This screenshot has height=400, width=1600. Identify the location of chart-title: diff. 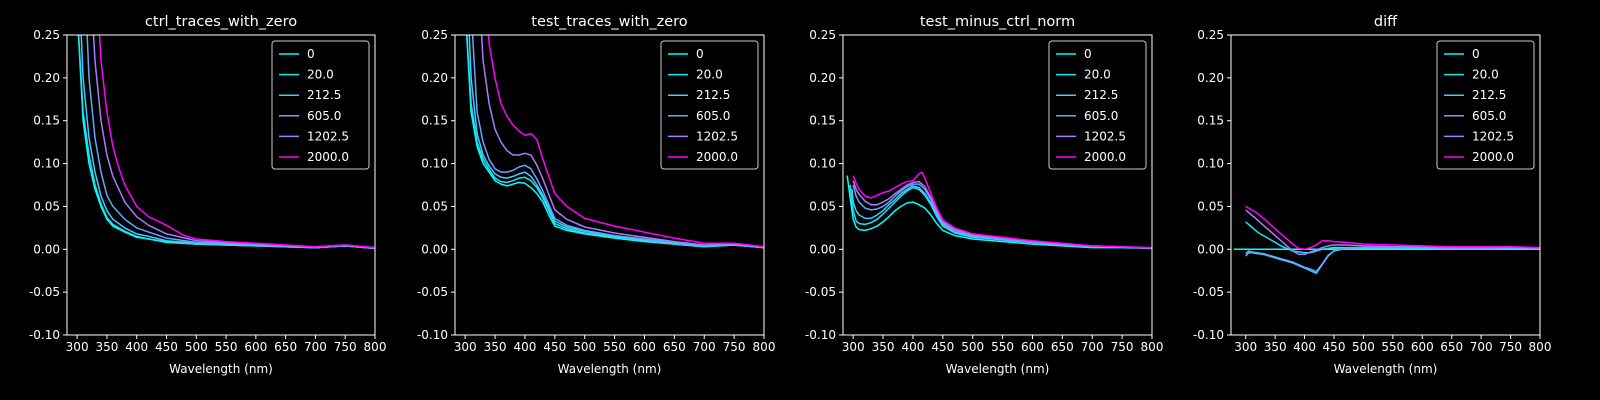
(1386, 22).